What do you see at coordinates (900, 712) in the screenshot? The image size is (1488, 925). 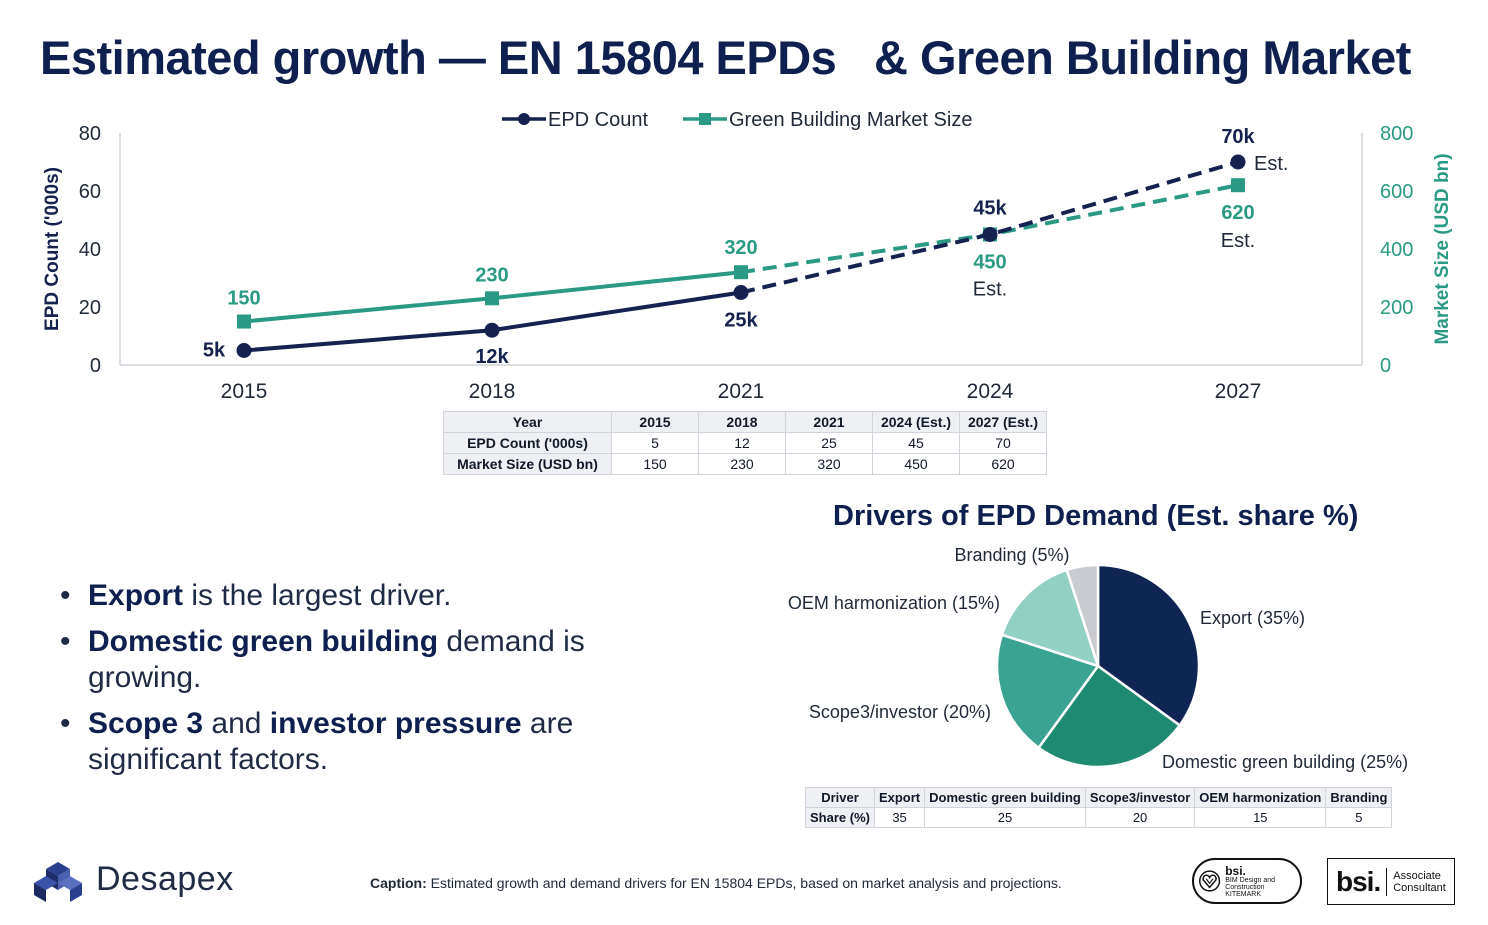 I see `pie-slice-label: Scope3/investor (20%)` at bounding box center [900, 712].